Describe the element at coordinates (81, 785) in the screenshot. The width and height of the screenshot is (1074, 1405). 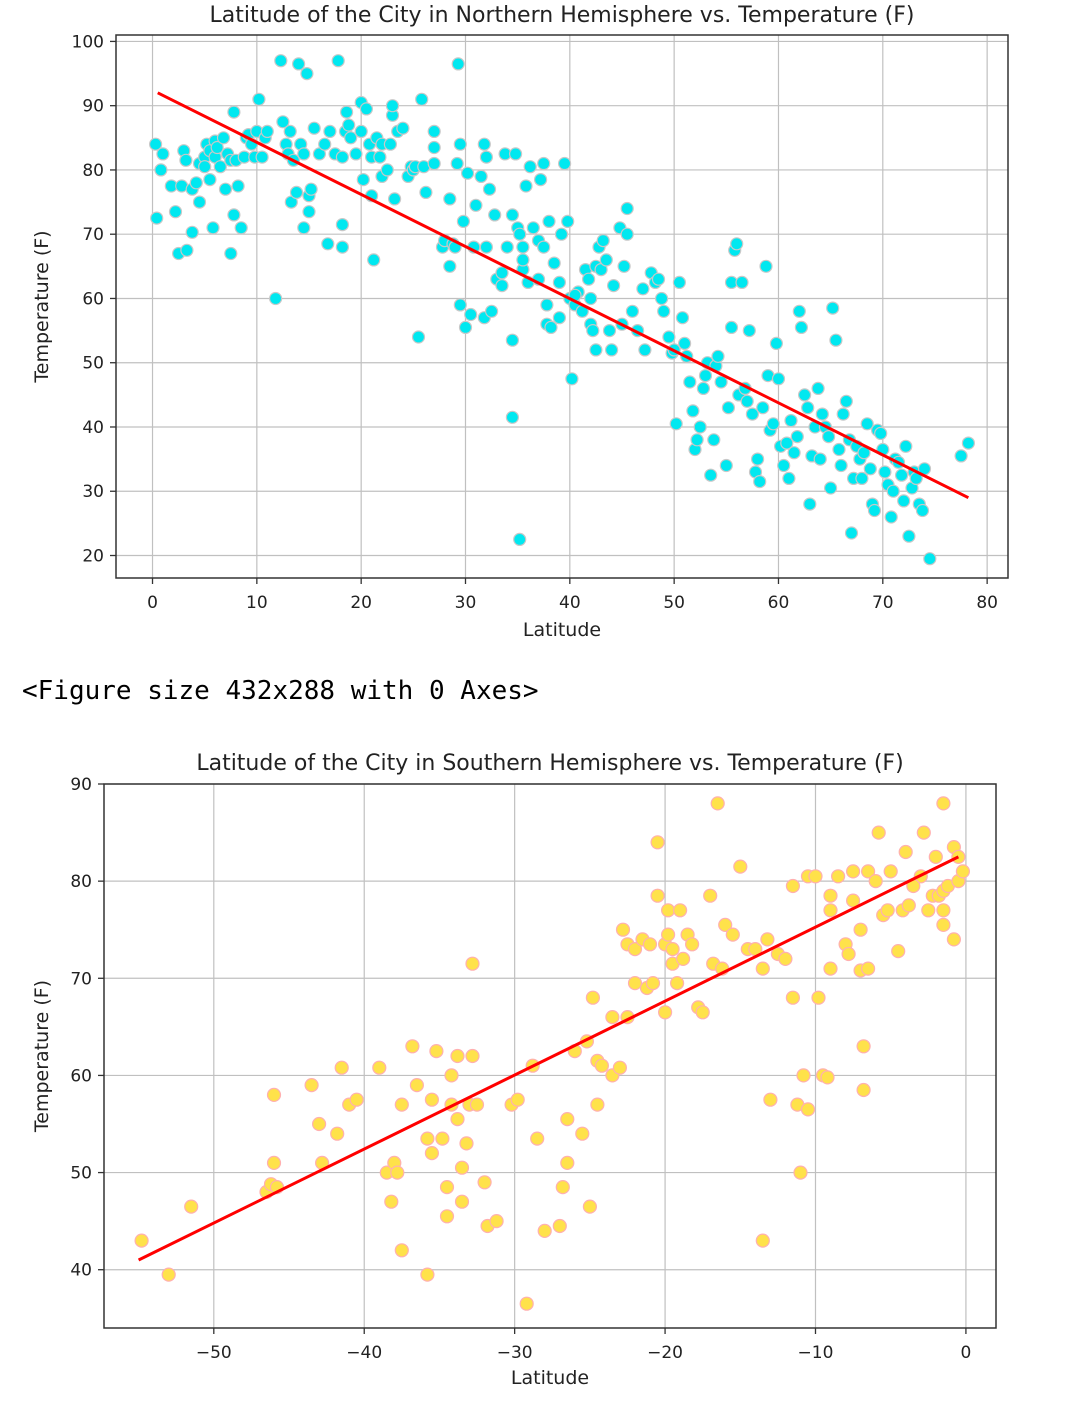
I see `south-y-tick-label: 90` at that location.